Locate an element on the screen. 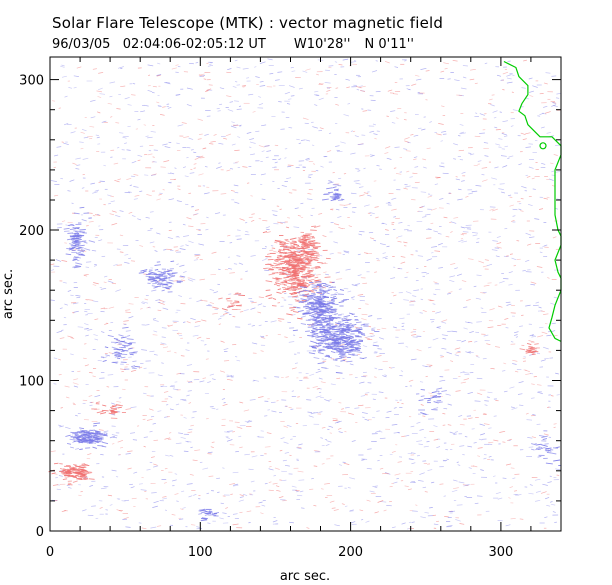  y-tick-label: 300 is located at coordinates (31, 81).